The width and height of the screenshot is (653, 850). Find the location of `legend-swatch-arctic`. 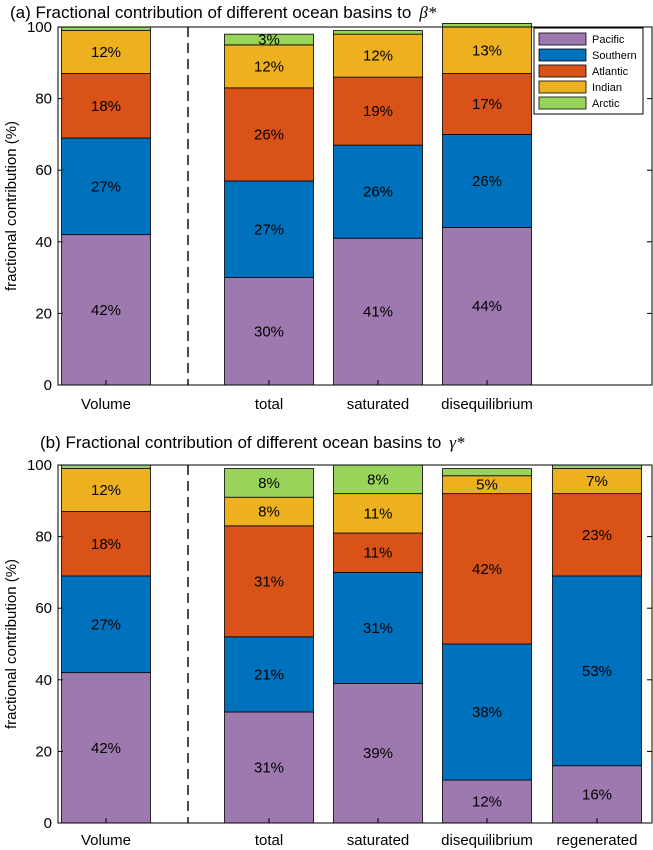

legend-swatch-arctic is located at coordinates (562, 103).